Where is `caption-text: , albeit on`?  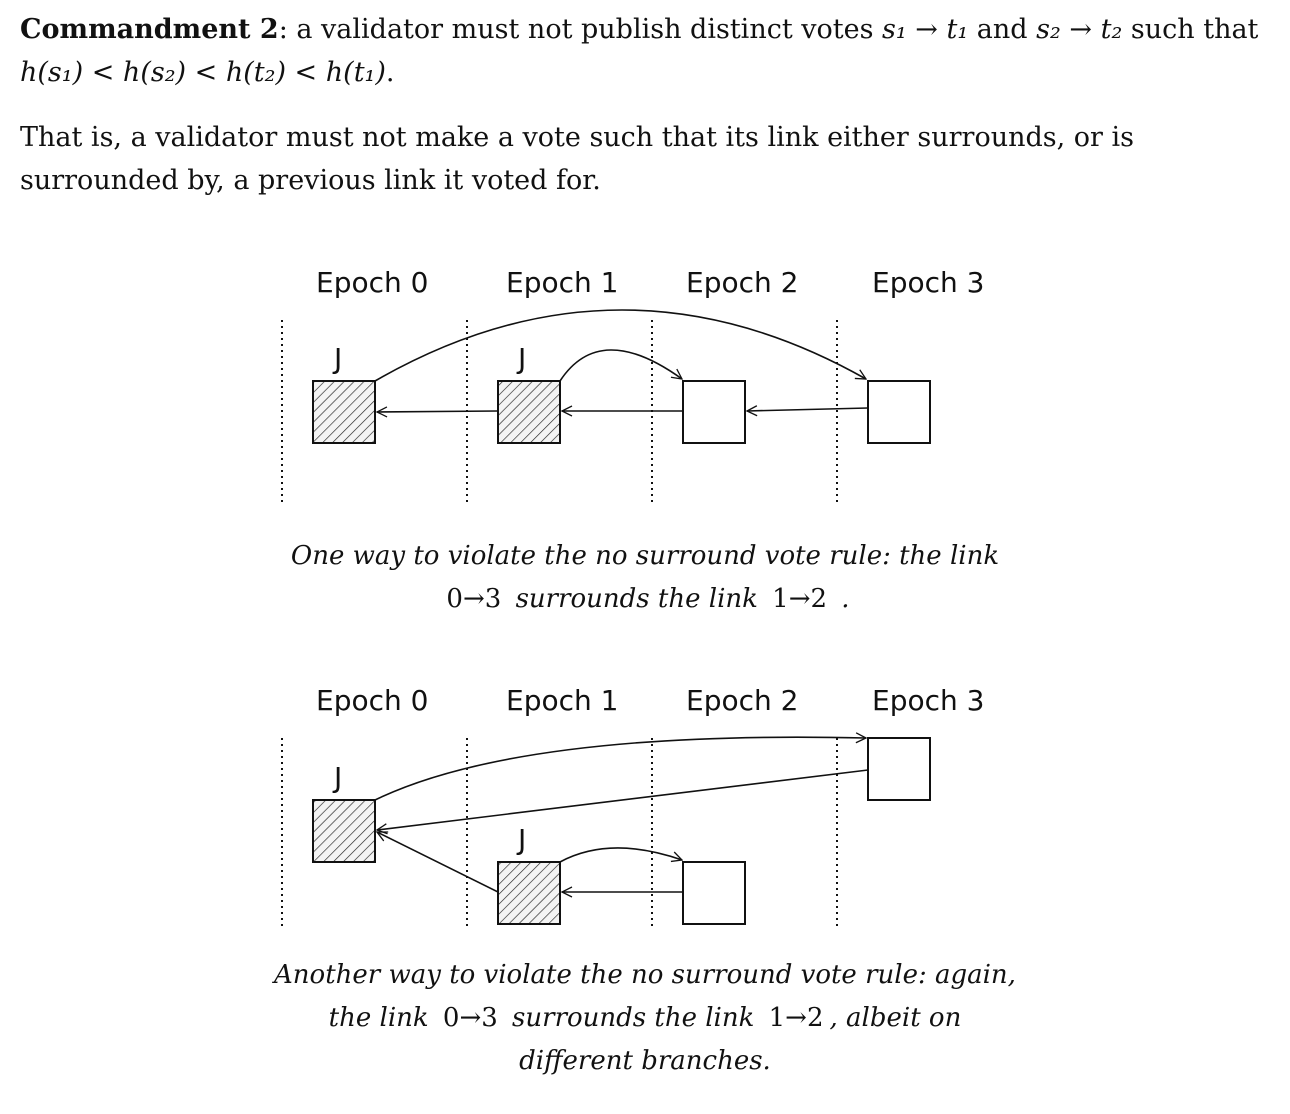 caption-text: , albeit on is located at coordinates (895, 1018).